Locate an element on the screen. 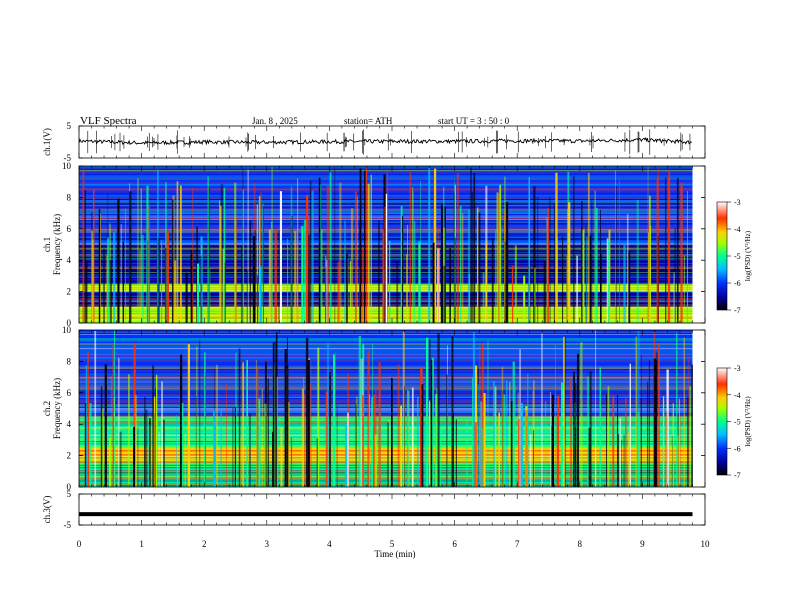 The height and width of the screenshot is (612, 792). x-tick-label: 8 is located at coordinates (580, 544).